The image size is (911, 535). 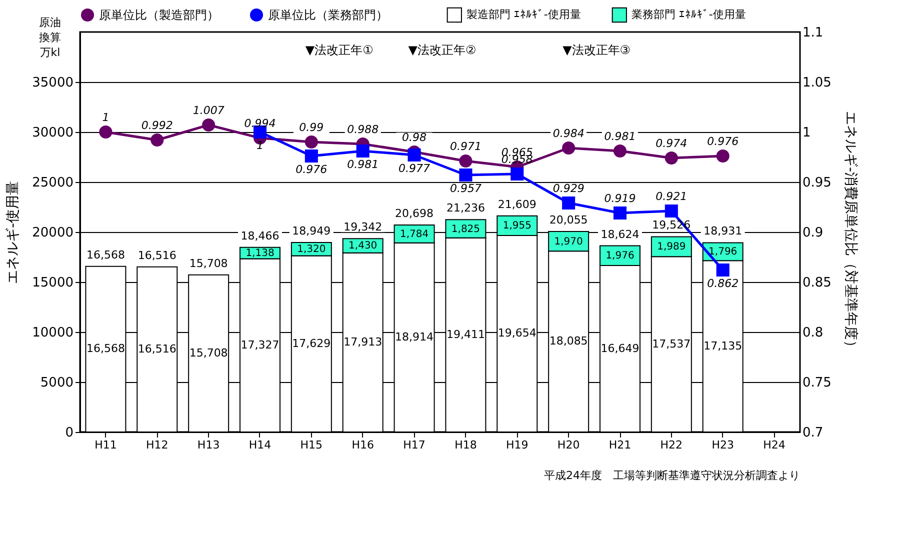 I want to click on data-label: 17,135, so click(x=723, y=345).